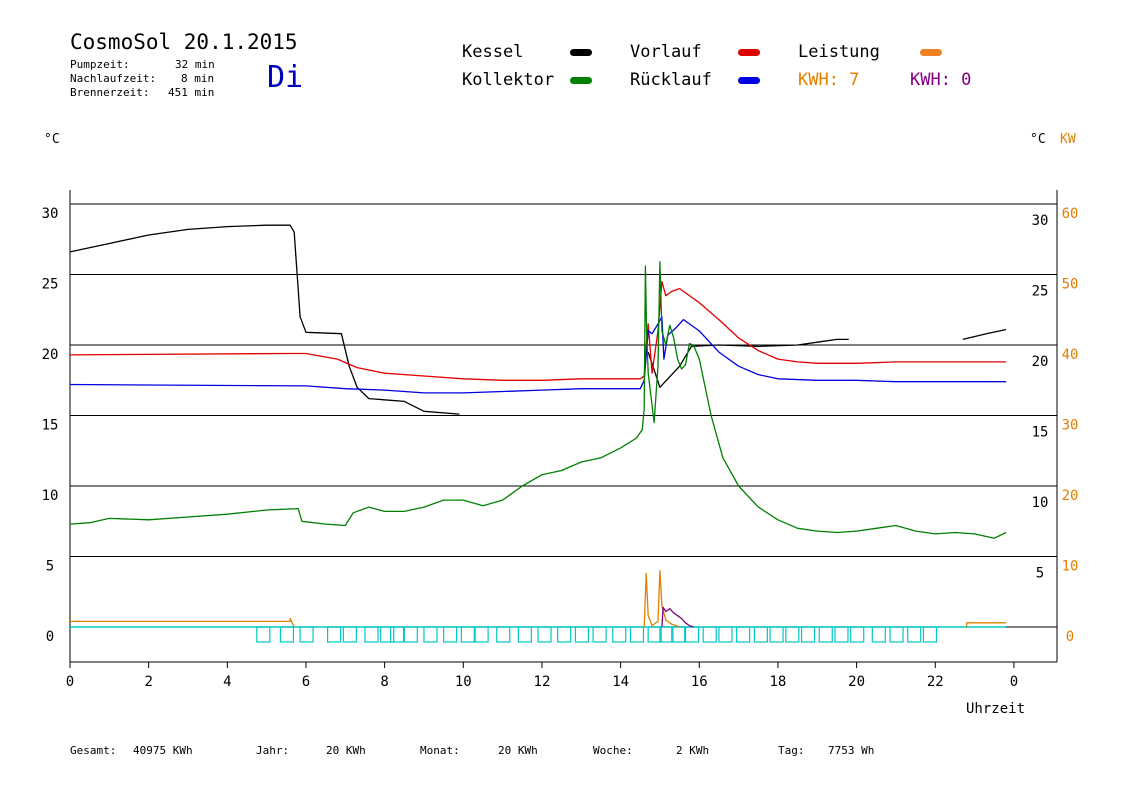 The width and height of the screenshot is (1148, 812). Describe the element at coordinates (538, 355) in the screenshot. I see `series-line-rücklauf` at that location.